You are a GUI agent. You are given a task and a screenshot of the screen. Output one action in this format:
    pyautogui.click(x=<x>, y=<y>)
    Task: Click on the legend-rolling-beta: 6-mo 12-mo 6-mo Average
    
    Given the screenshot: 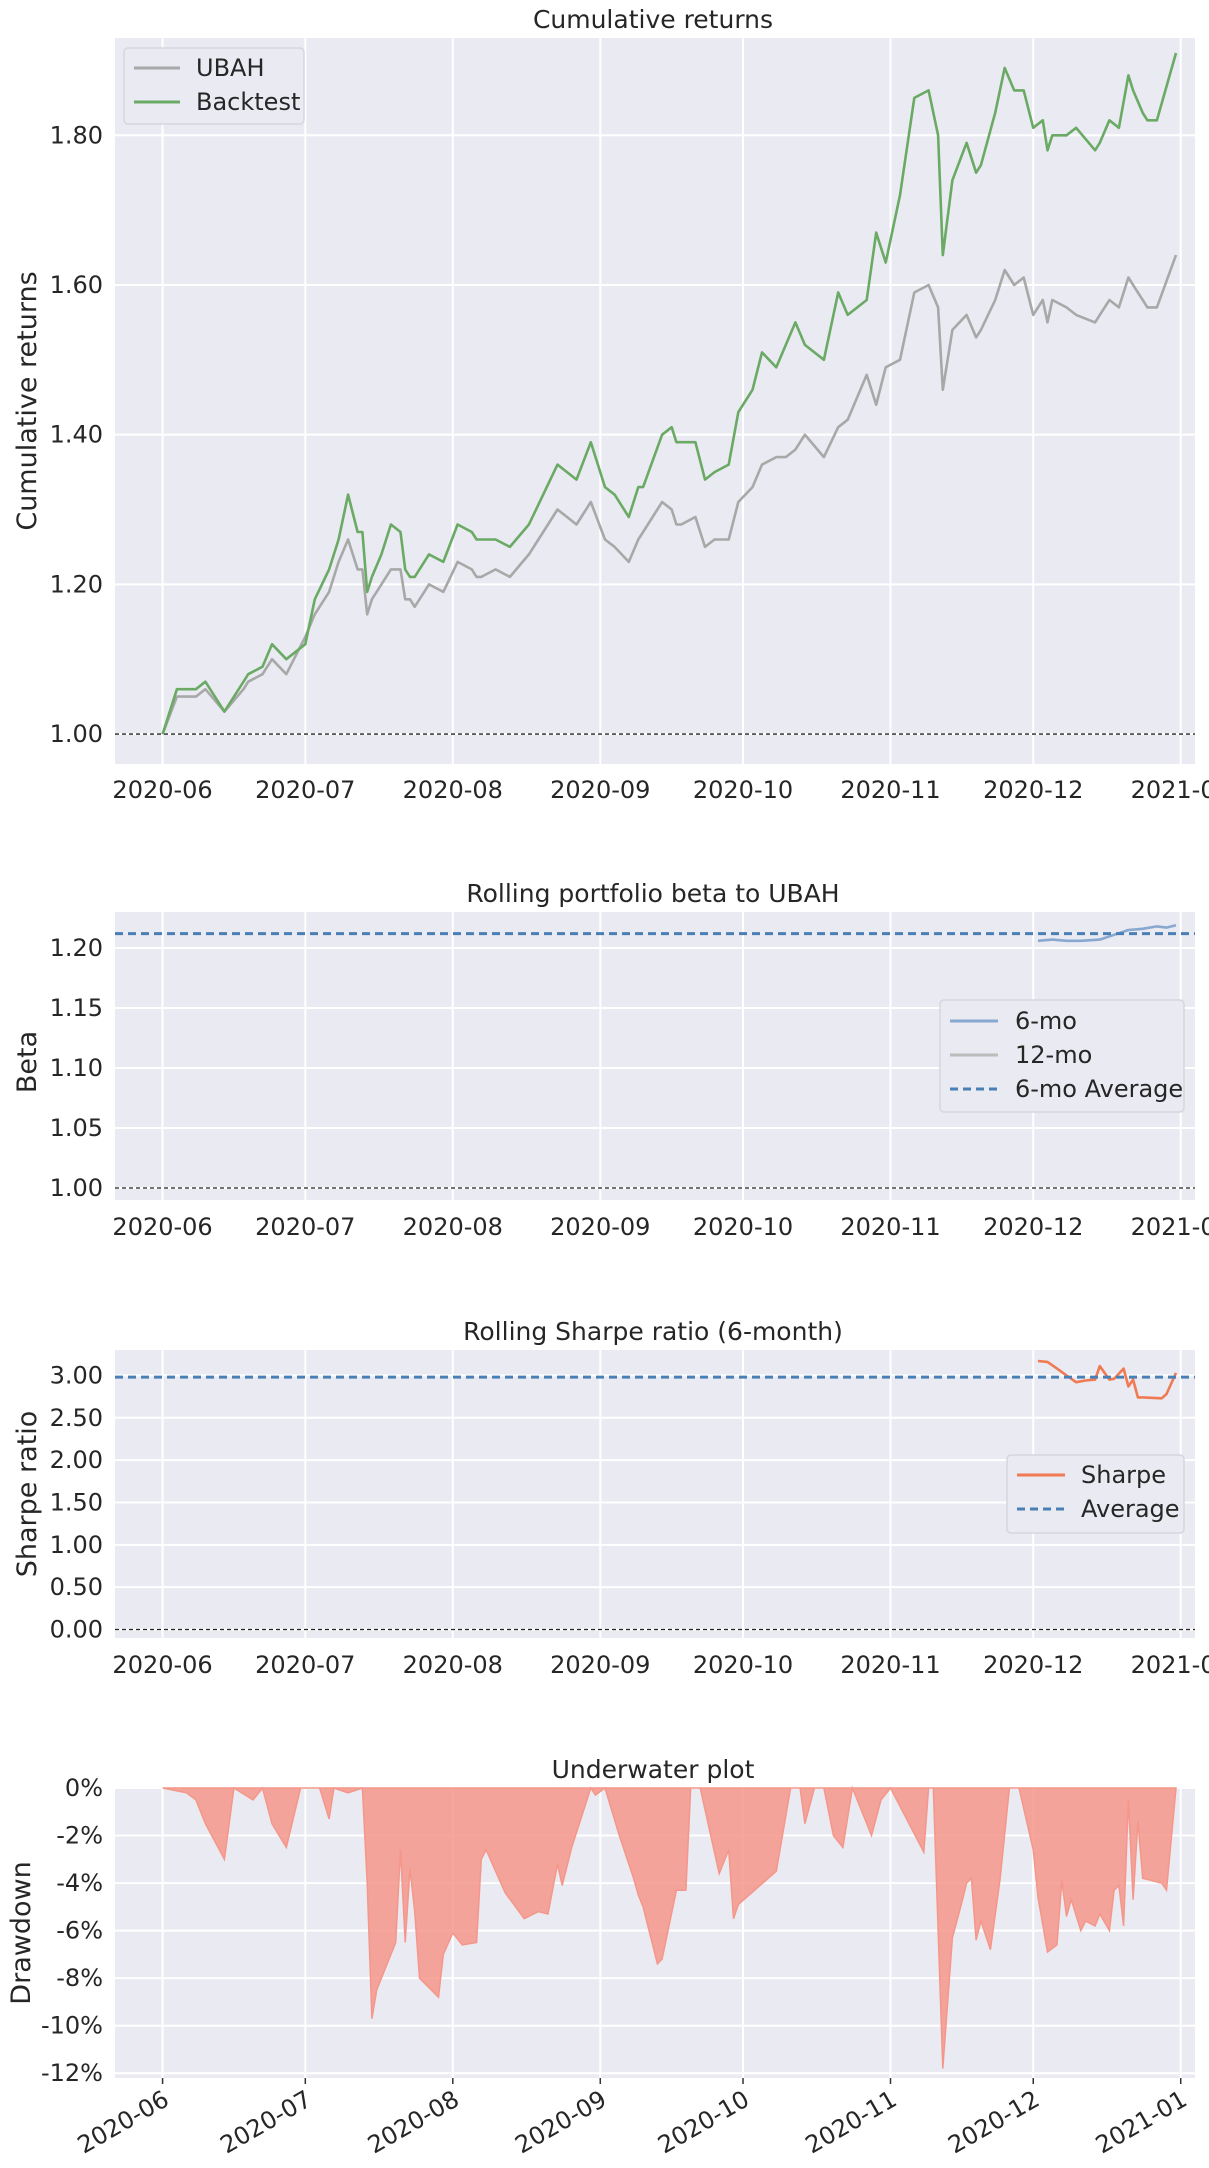 What is the action you would take?
    pyautogui.click(x=1062, y=1056)
    